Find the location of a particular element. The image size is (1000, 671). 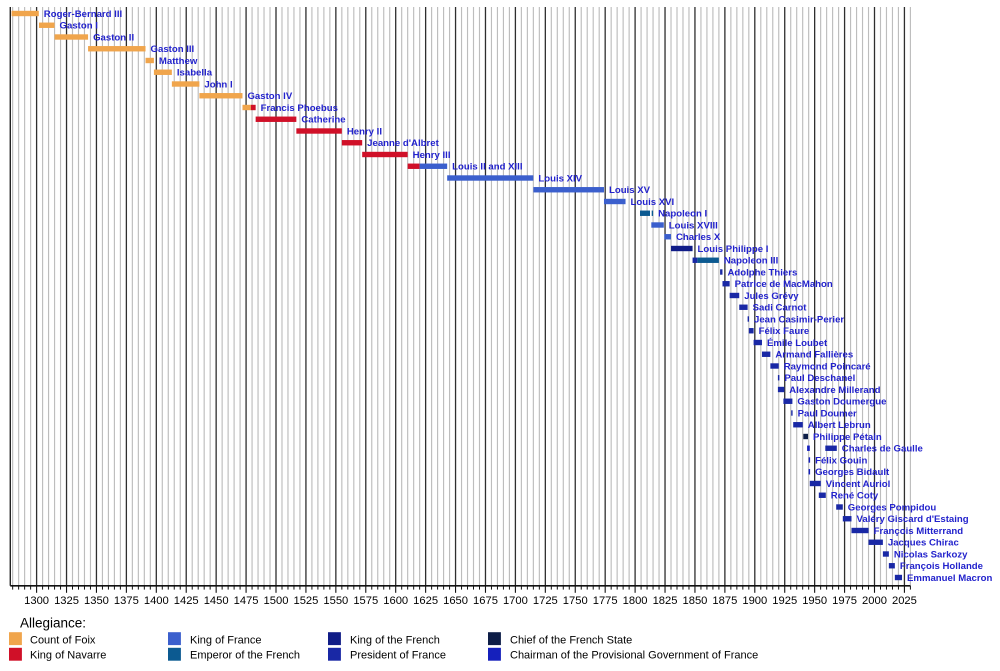

svg-text: King of Navarre is located at coordinates (68, 656).